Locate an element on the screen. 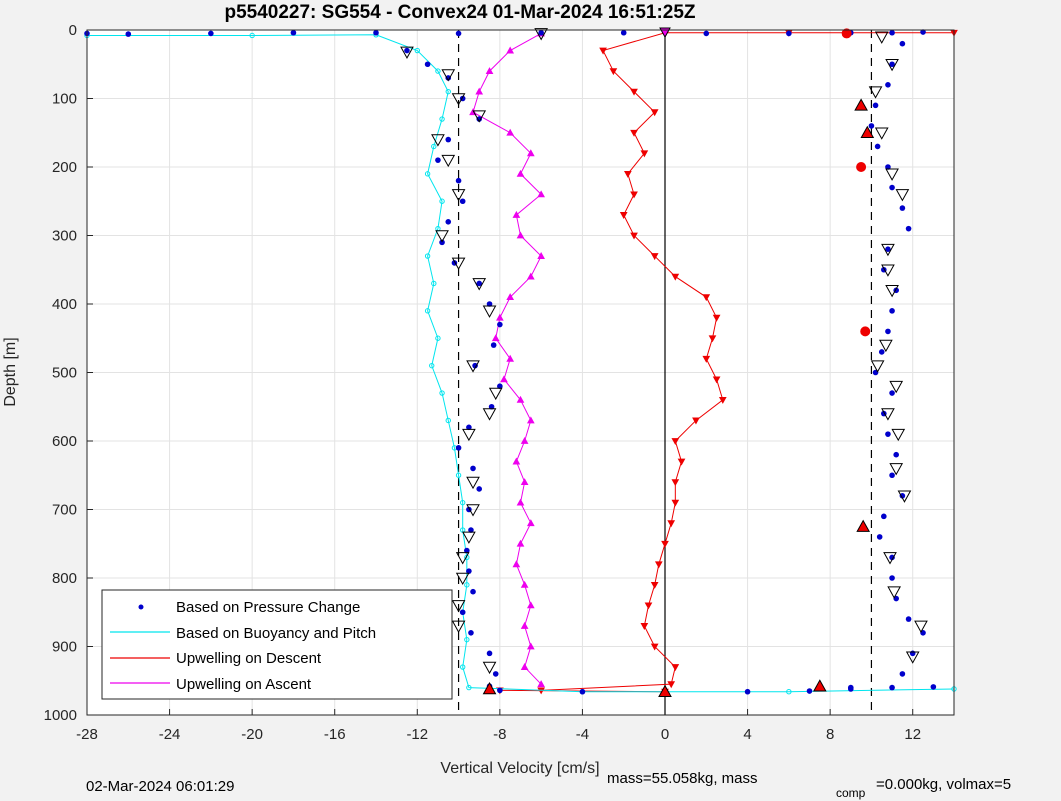 The height and width of the screenshot is (801, 1061). legend-label-pressure: Based on Pressure Change is located at coordinates (268, 607).